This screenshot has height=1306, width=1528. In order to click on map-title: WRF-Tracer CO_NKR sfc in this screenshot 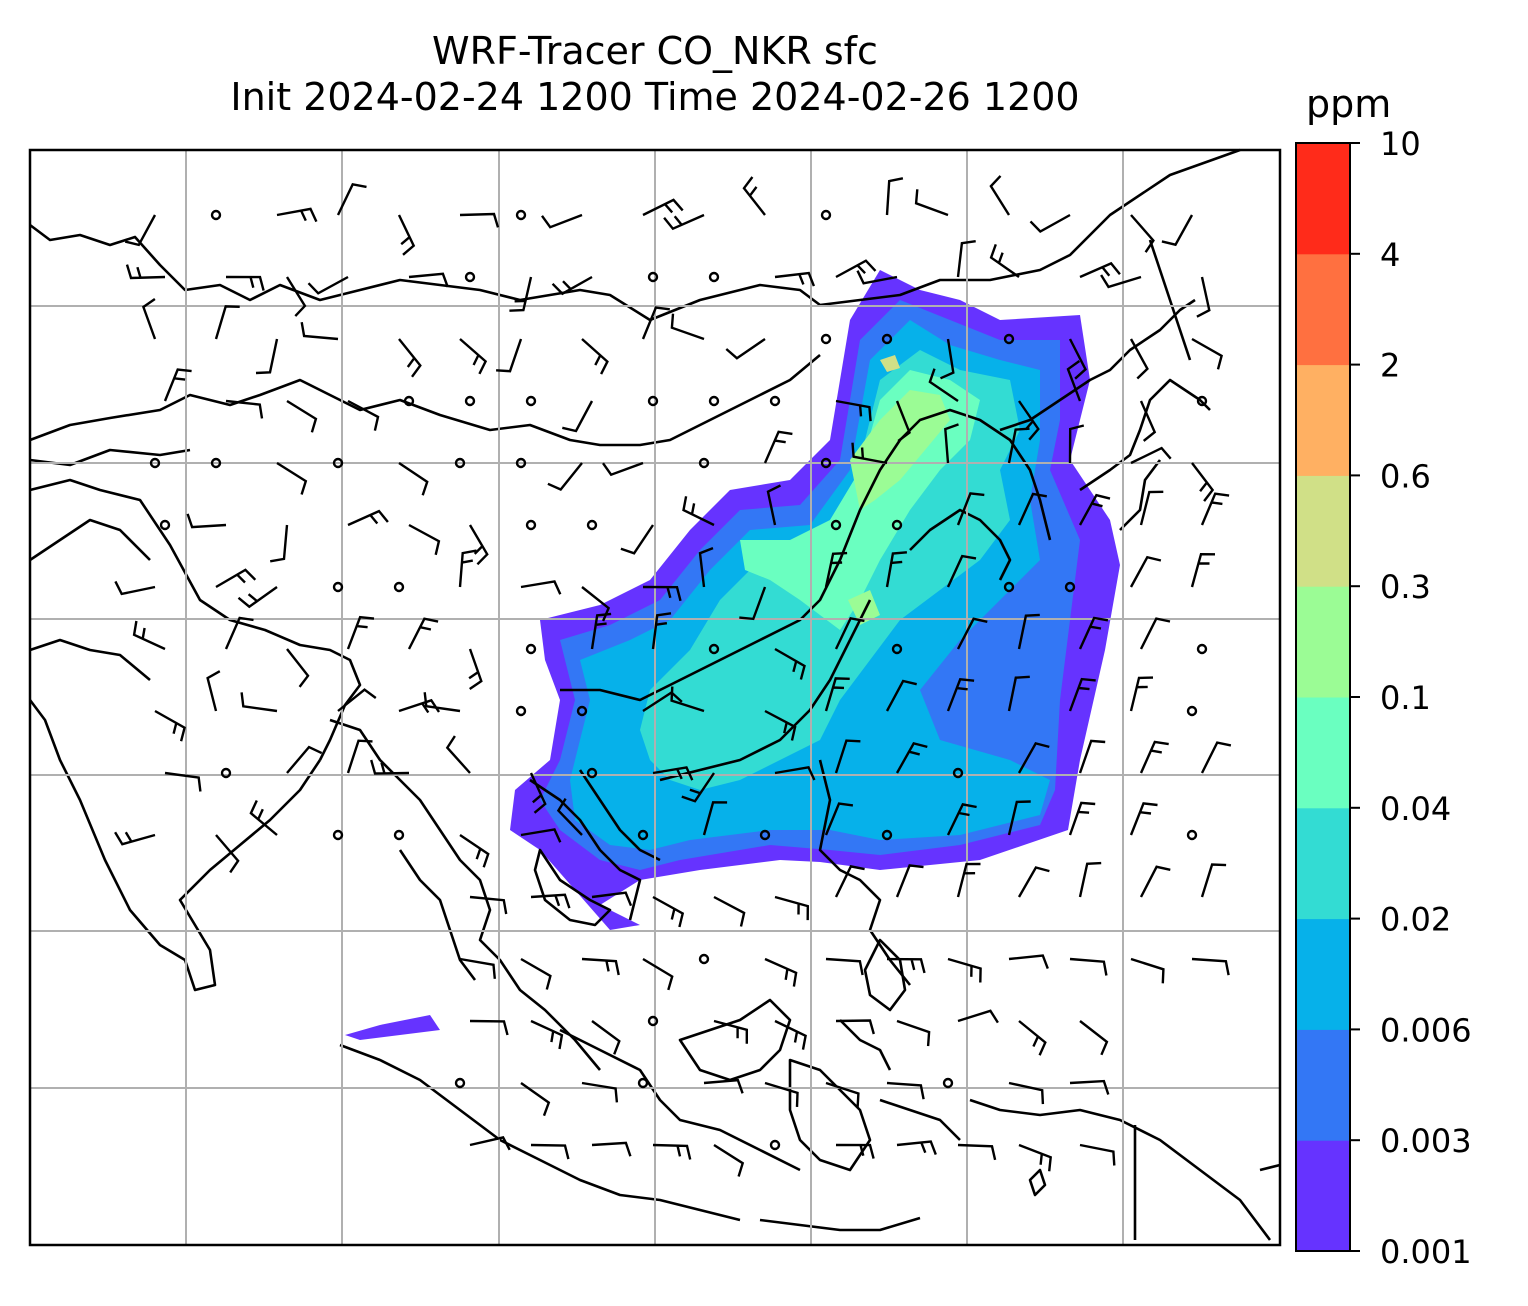, I will do `click(655, 51)`.